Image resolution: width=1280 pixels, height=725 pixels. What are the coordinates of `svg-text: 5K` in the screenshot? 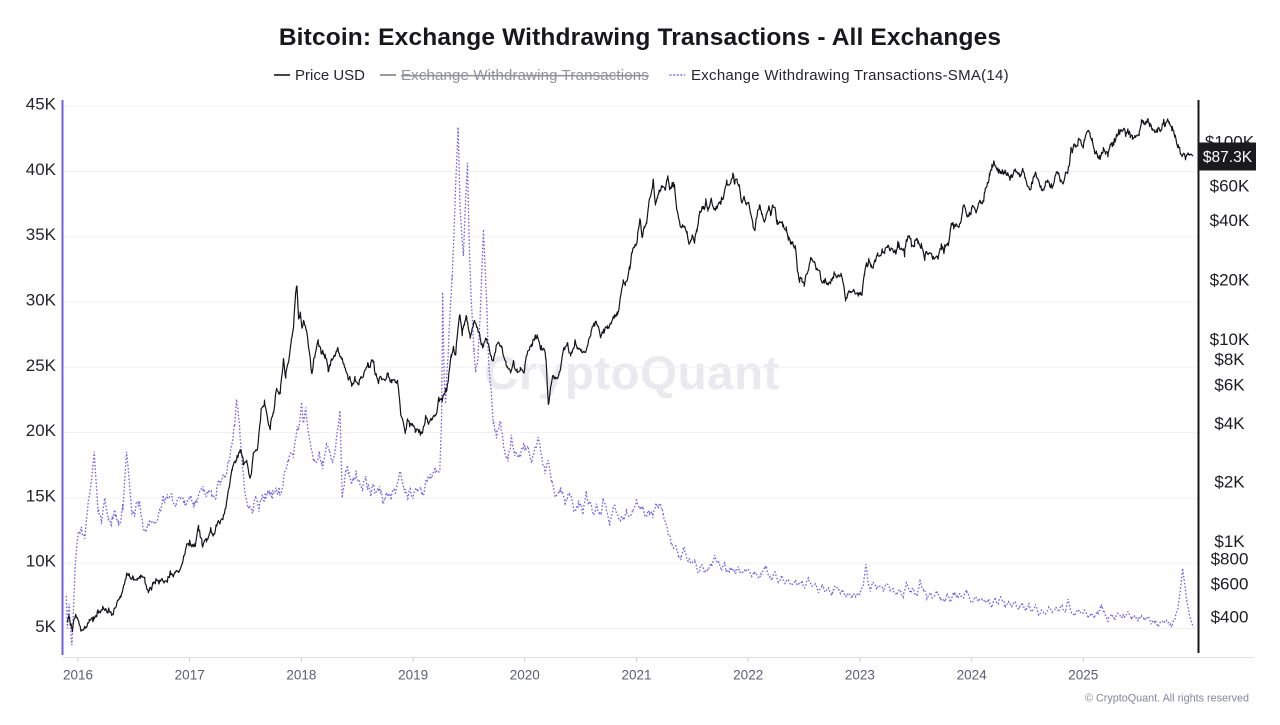 It's located at (45, 626).